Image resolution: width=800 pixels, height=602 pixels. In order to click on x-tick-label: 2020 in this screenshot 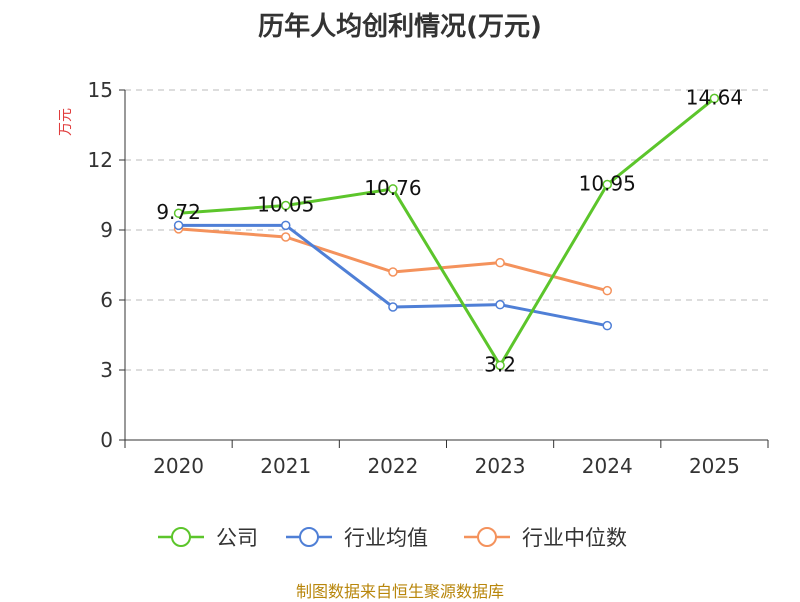, I will do `click(178, 466)`.